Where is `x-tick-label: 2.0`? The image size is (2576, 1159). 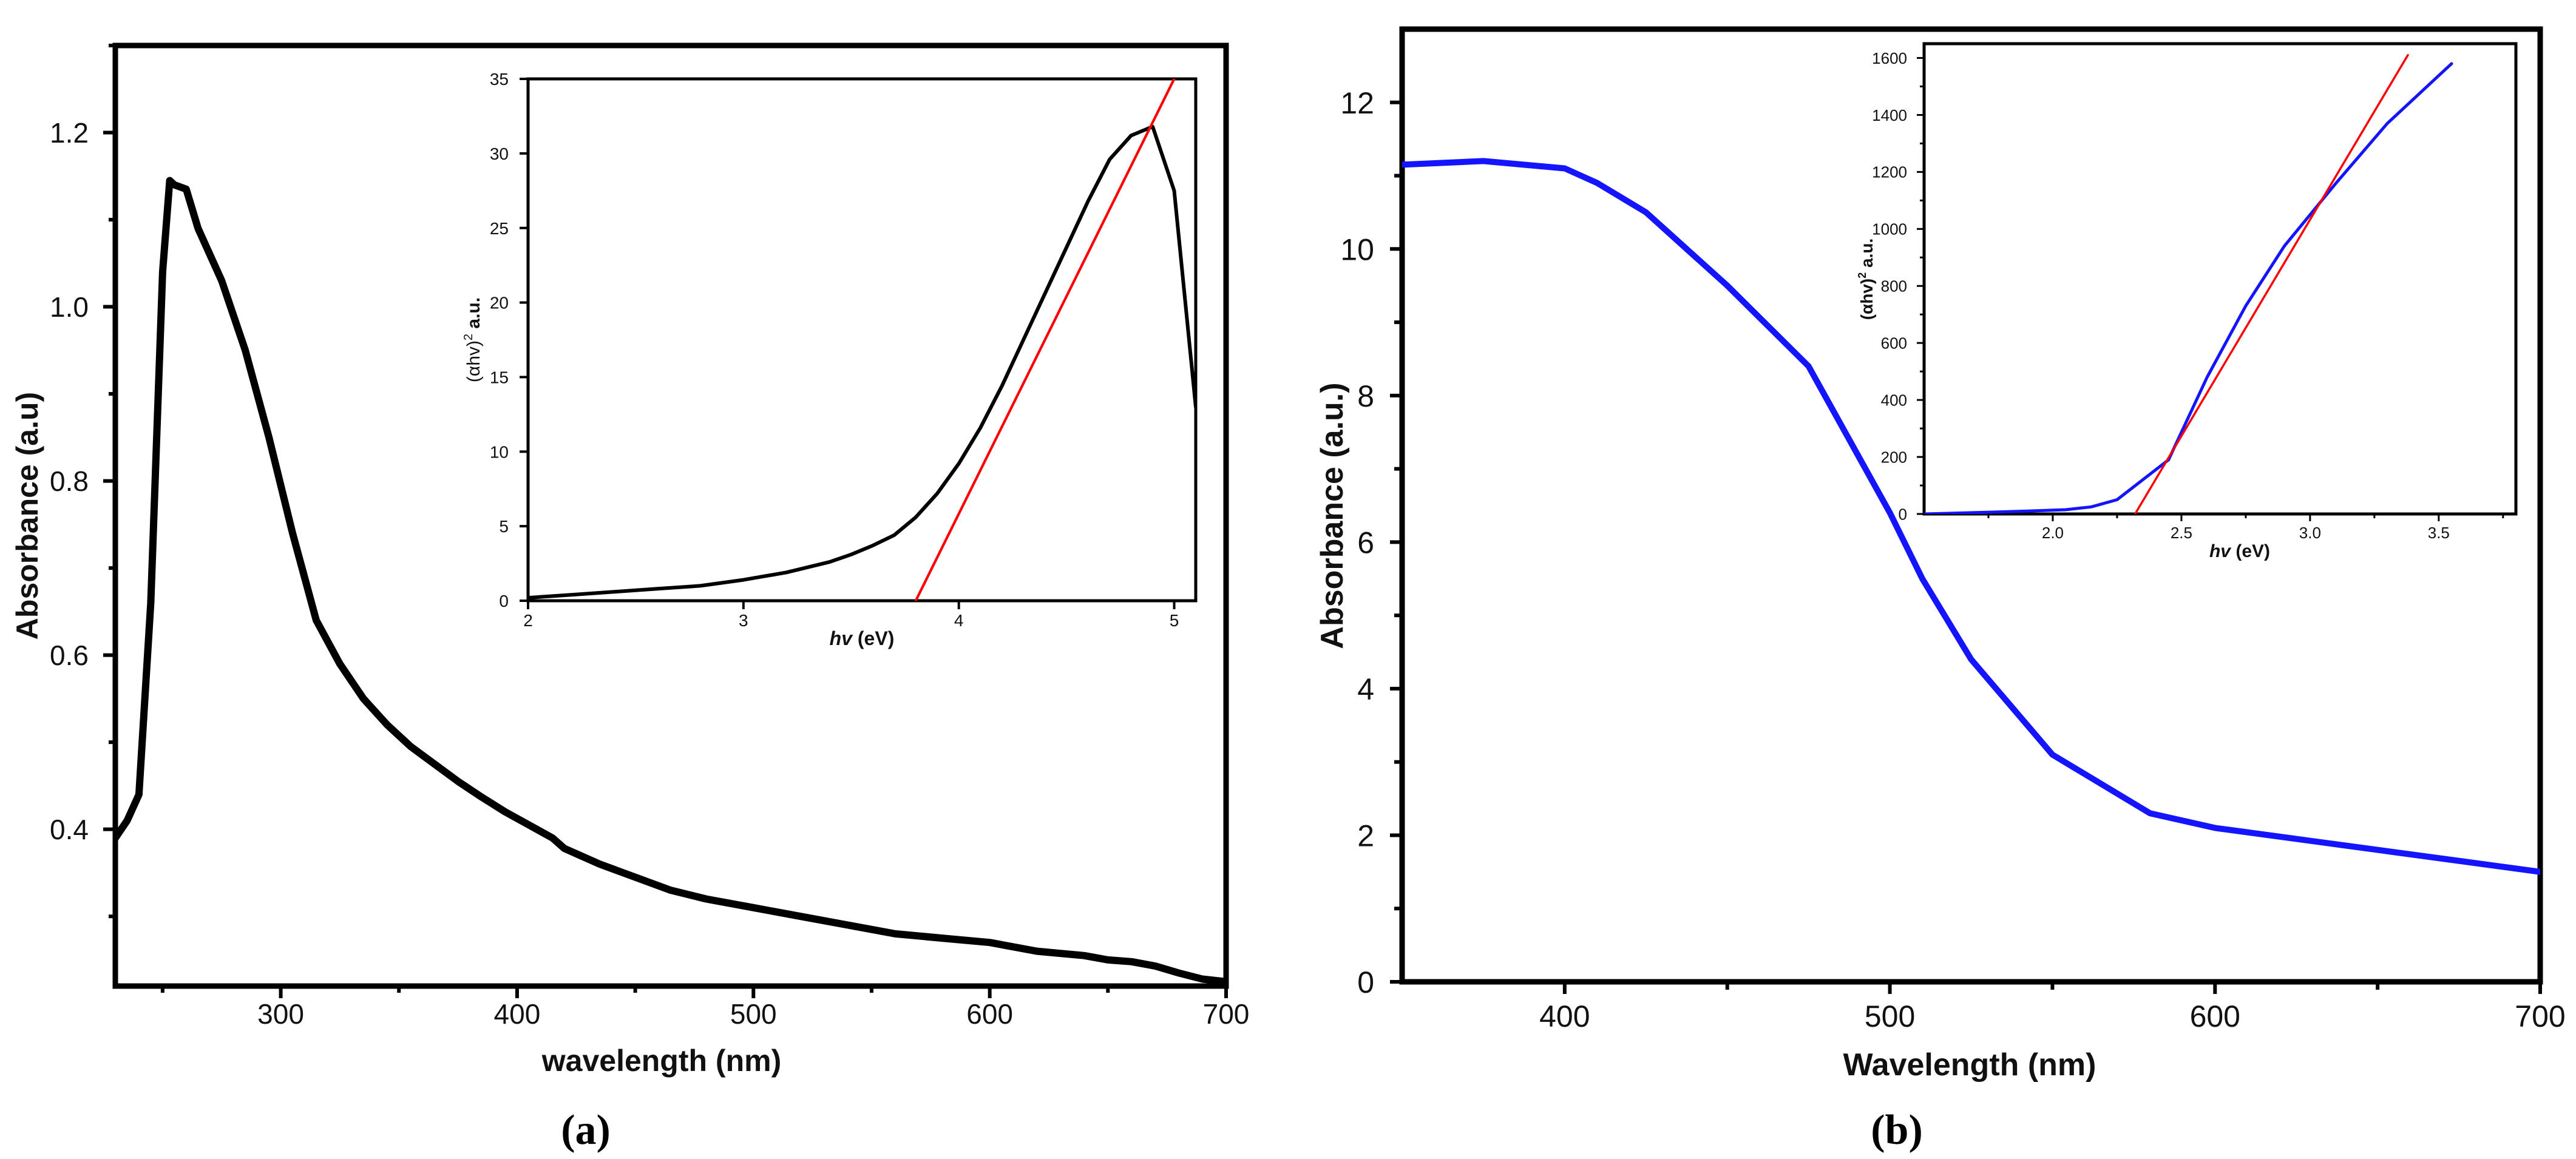 x-tick-label: 2.0 is located at coordinates (2053, 533).